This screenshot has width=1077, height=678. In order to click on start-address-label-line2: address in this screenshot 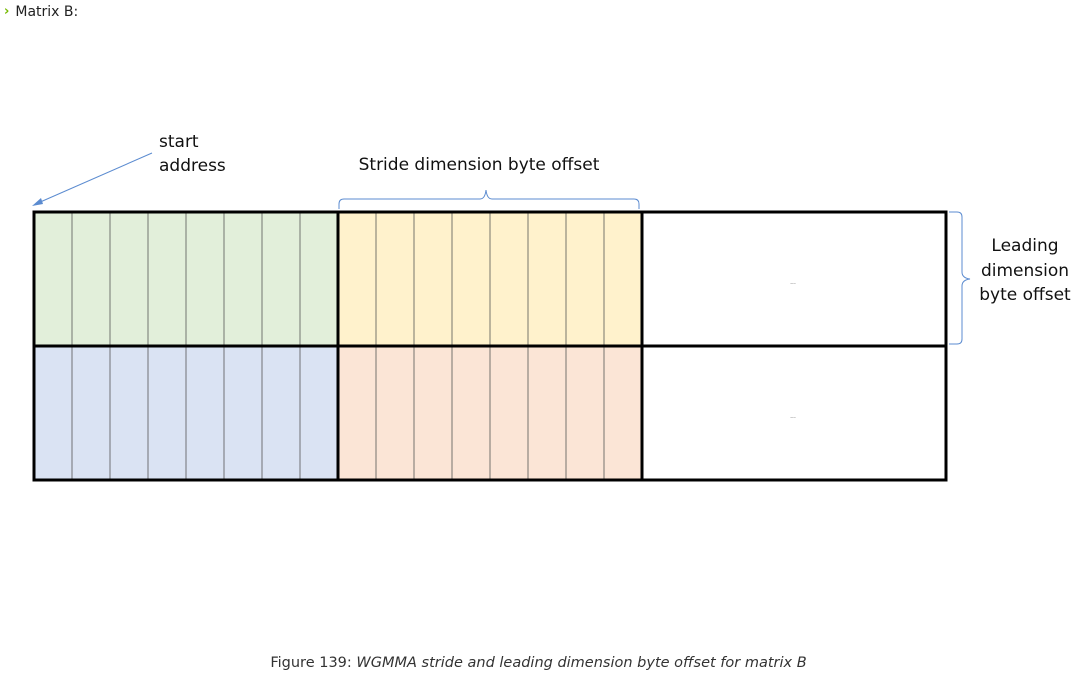, I will do `click(192, 166)`.